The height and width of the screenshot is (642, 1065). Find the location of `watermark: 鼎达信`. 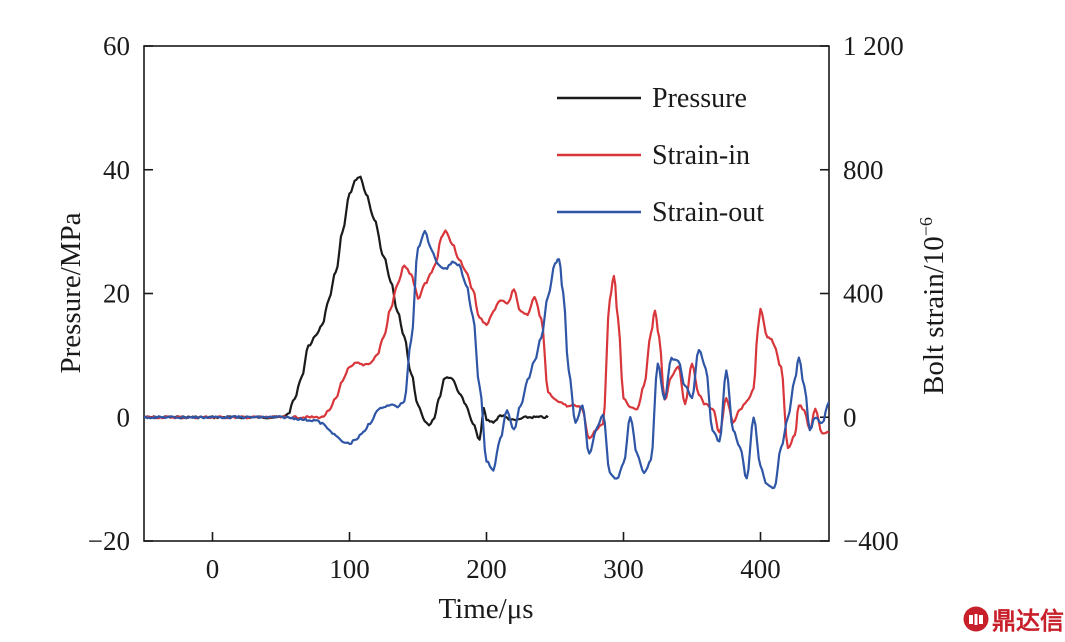

watermark: 鼎达信 is located at coordinates (1013, 618).